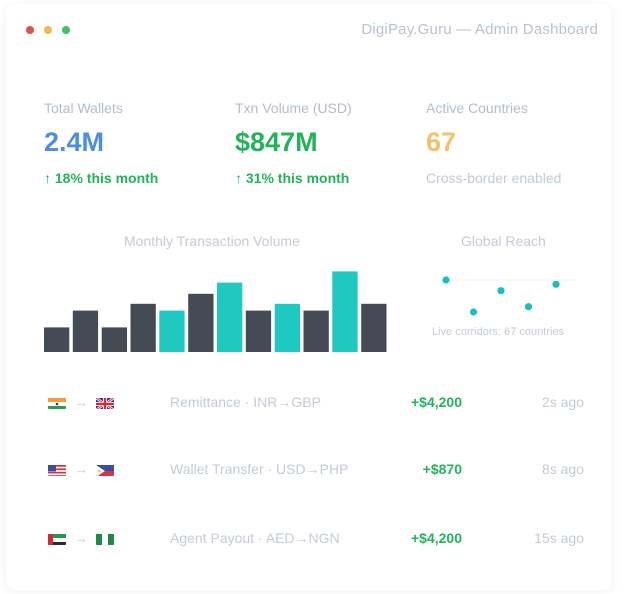 The height and width of the screenshot is (594, 624). What do you see at coordinates (215, 311) in the screenshot?
I see `monthly-volume-bar-chart` at bounding box center [215, 311].